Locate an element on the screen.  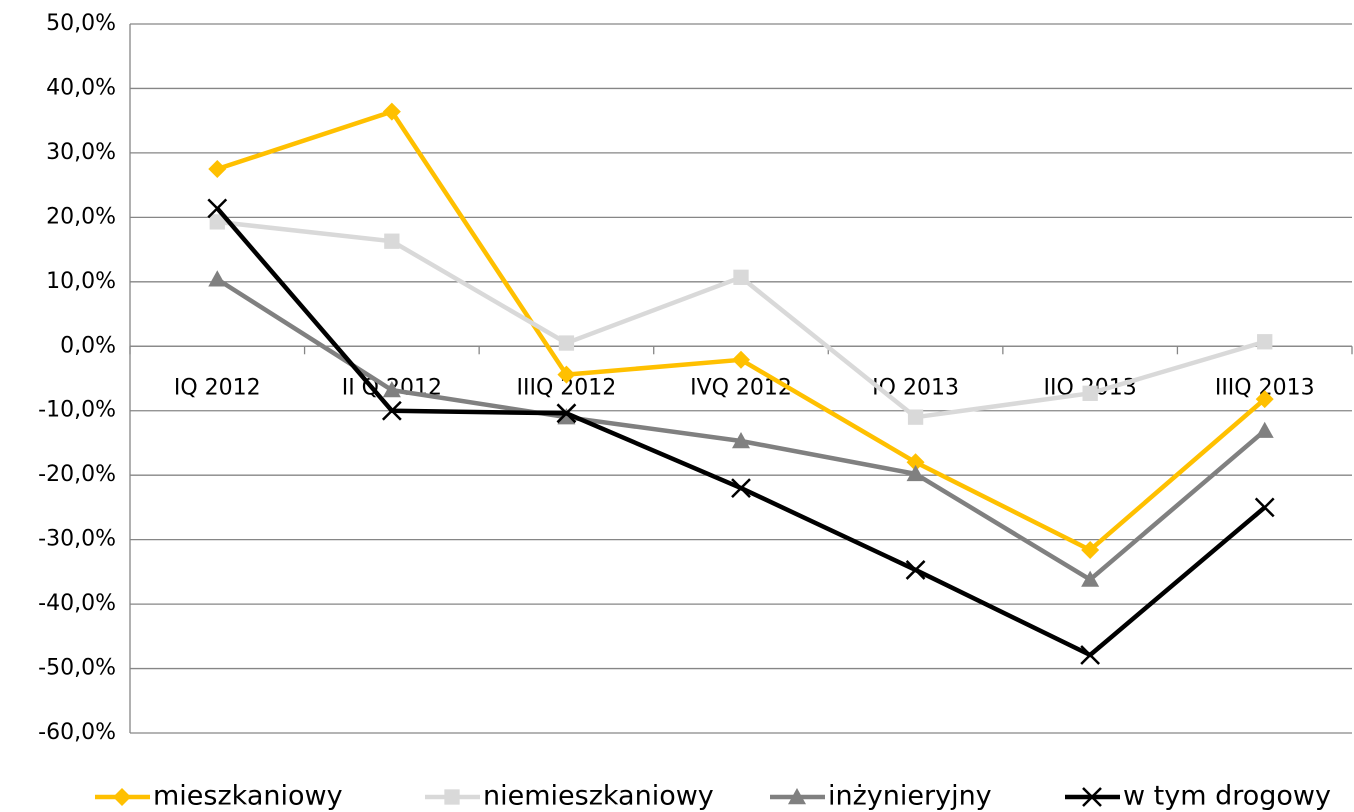
legend-label: mieszkaniowy is located at coordinates (248, 796).